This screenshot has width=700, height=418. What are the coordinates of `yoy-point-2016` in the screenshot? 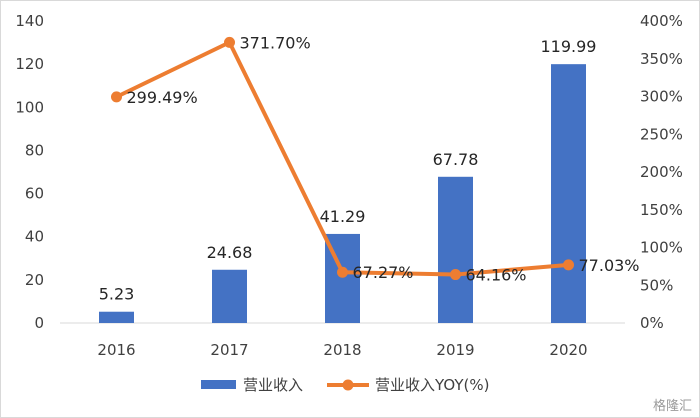 It's located at (116, 97).